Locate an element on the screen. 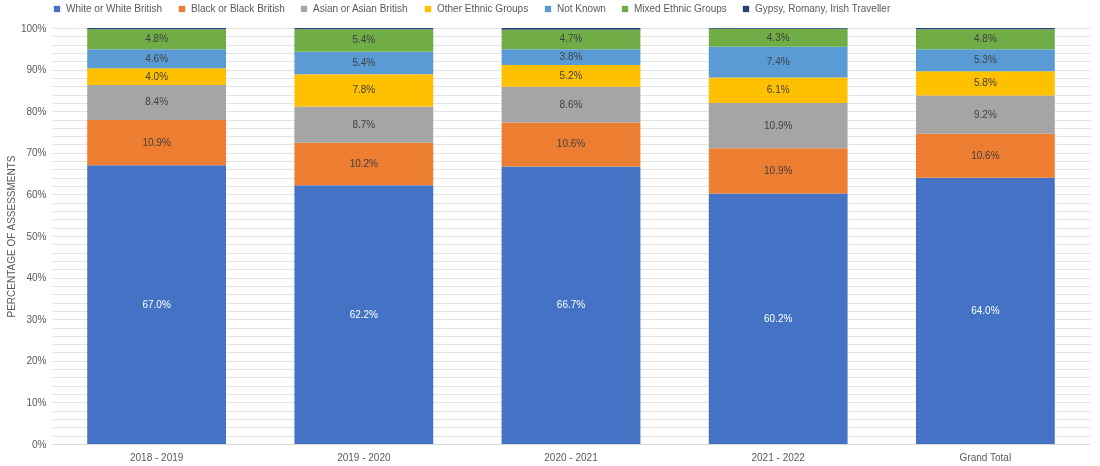 The image size is (1100, 466). data-label: 62.2% is located at coordinates (364, 314).